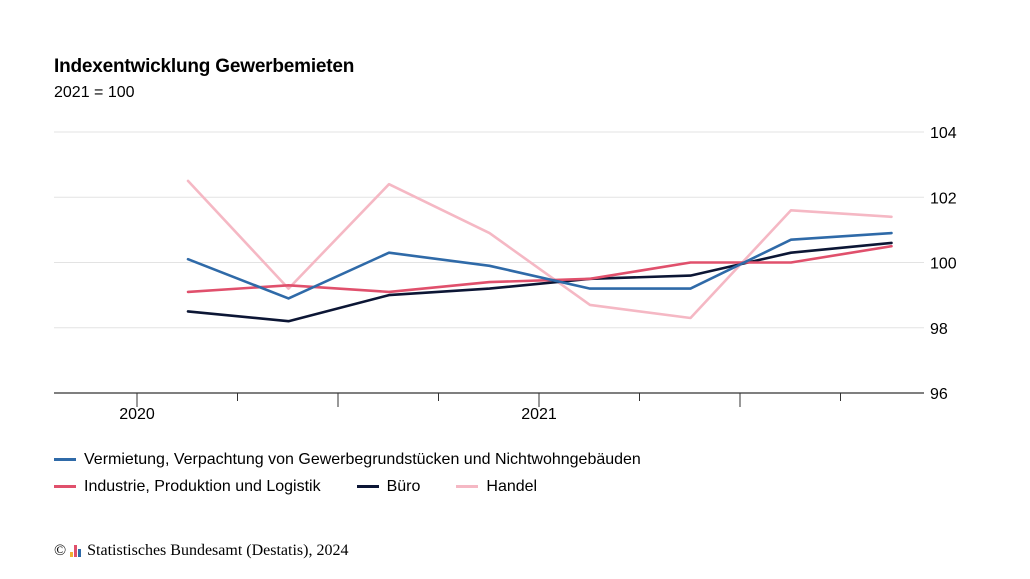  Describe the element at coordinates (202, 486) in the screenshot. I see `legend-label: Industrie, Produktion und Logistik` at that location.